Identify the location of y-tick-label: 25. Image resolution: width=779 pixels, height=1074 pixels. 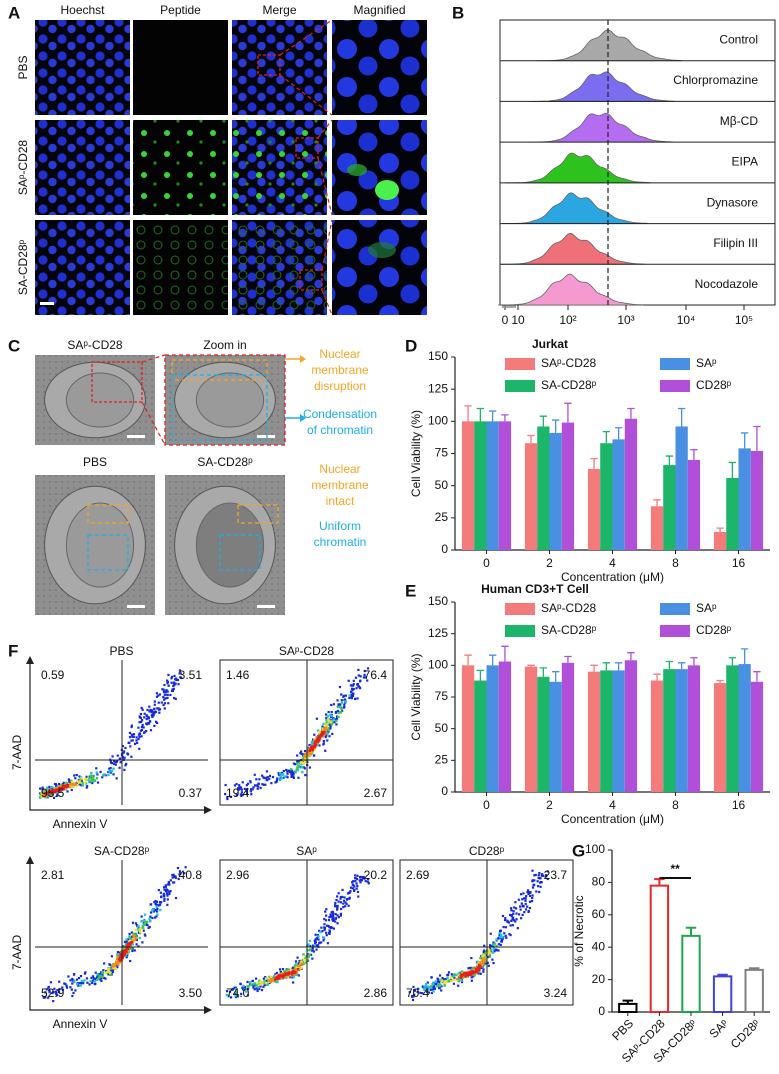
(442, 760).